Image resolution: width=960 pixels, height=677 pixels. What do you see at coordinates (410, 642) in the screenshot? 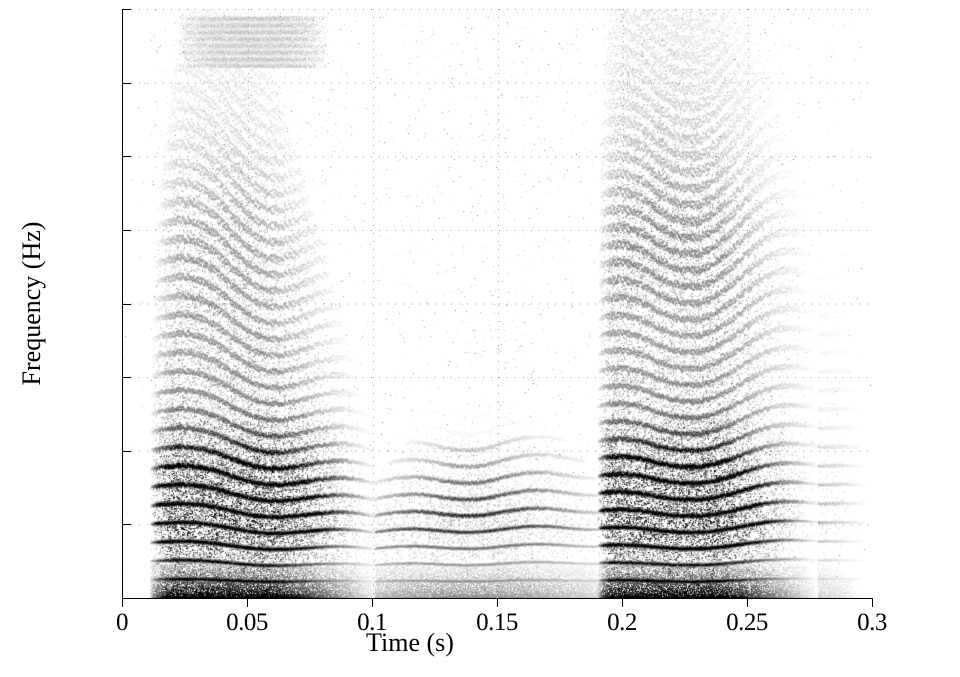
I see `x-axis-label-text: Time (s)` at bounding box center [410, 642].